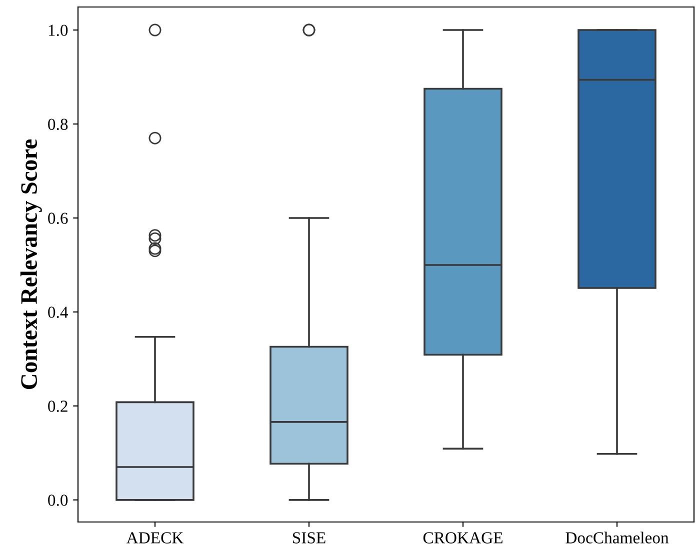 This screenshot has width=696, height=556. I want to click on y-tick-label: 0.8, so click(58, 124).